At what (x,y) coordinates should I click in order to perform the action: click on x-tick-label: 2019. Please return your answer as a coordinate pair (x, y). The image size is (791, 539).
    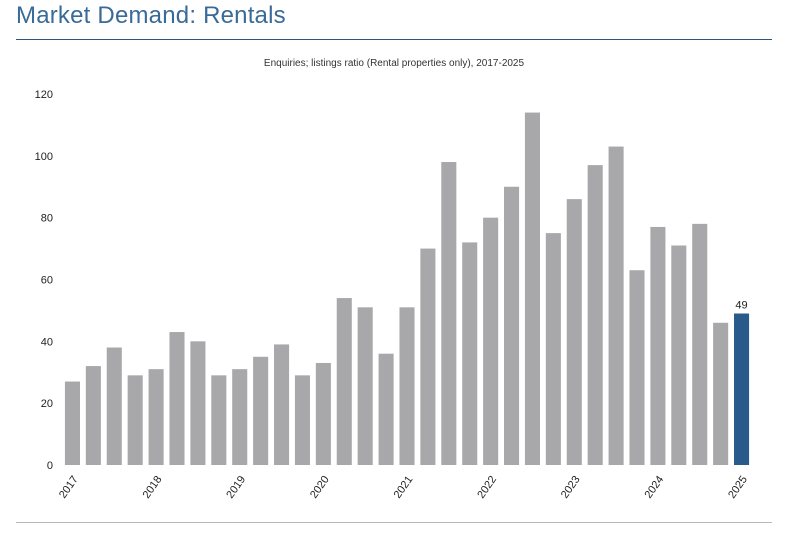
    Looking at the image, I should click on (236, 487).